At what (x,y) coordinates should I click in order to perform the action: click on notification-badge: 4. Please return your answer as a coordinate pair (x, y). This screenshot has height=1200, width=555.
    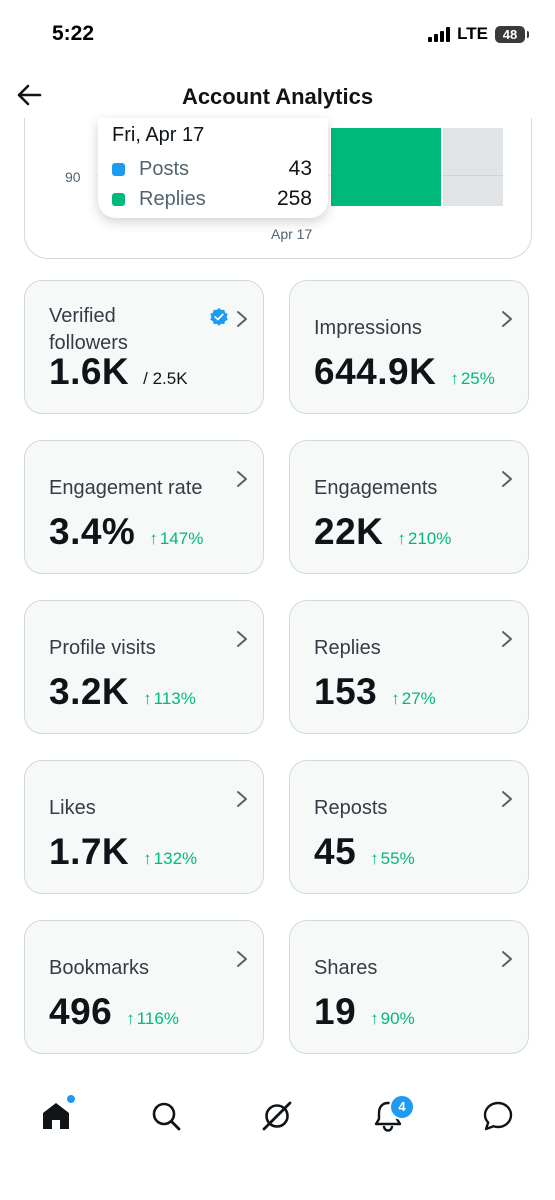
    Looking at the image, I should click on (402, 1107).